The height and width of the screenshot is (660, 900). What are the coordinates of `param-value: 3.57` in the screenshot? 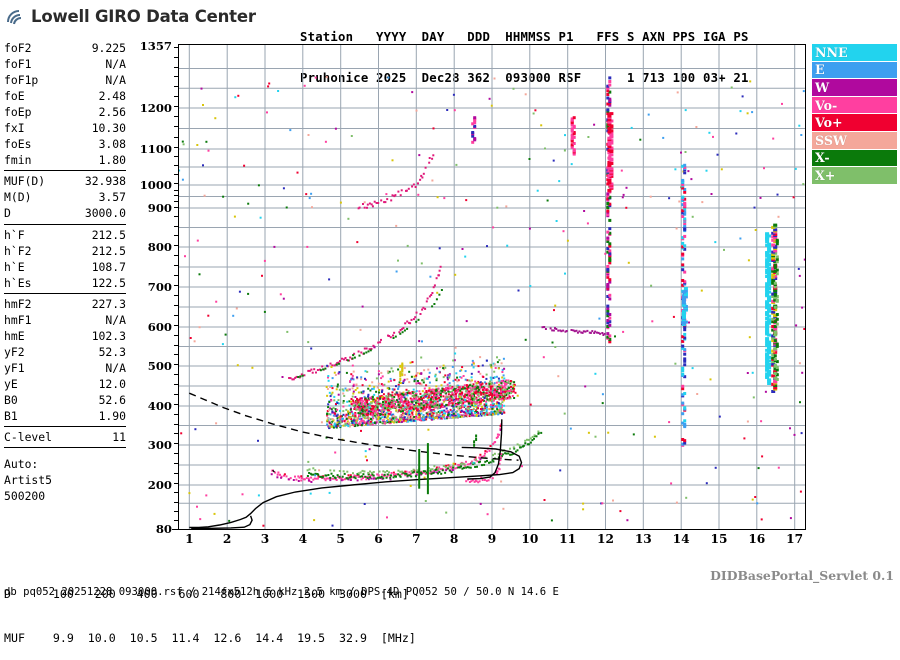 It's located at (112, 197).